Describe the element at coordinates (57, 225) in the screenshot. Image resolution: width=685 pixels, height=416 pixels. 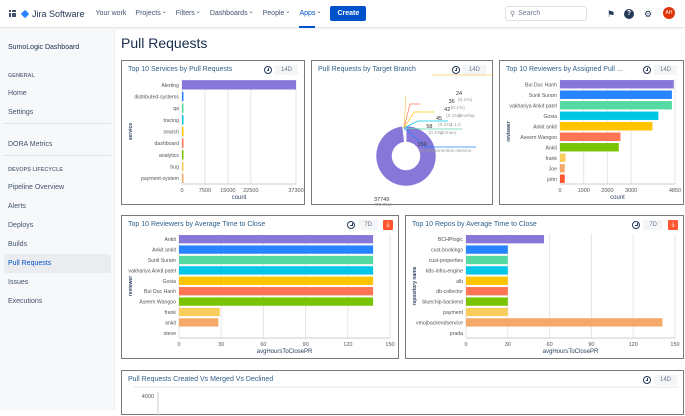
I see `sidebar-item-deploys: Deploys` at that location.